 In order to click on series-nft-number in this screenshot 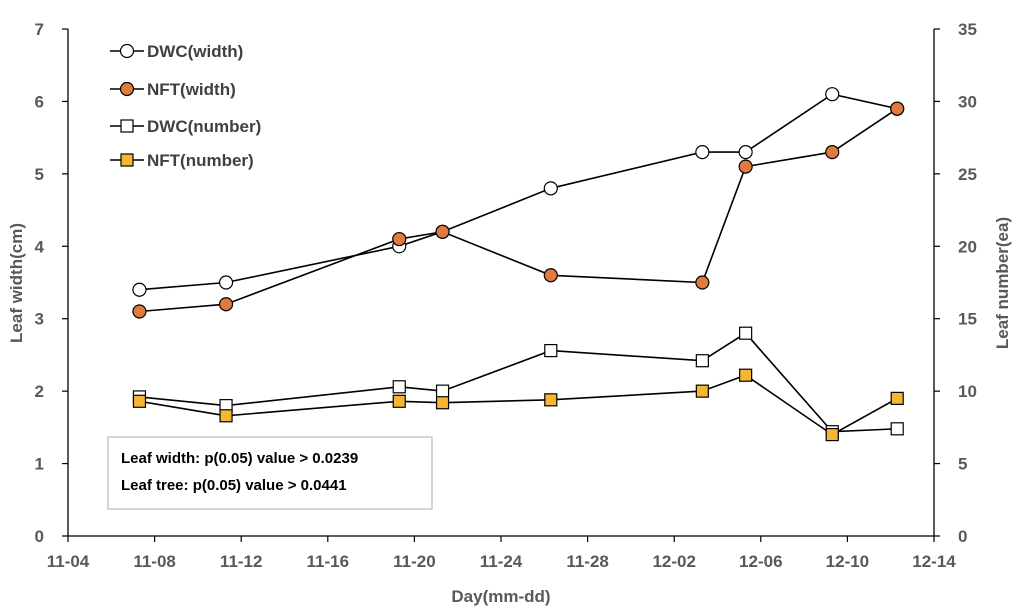, I will do `click(518, 405)`.